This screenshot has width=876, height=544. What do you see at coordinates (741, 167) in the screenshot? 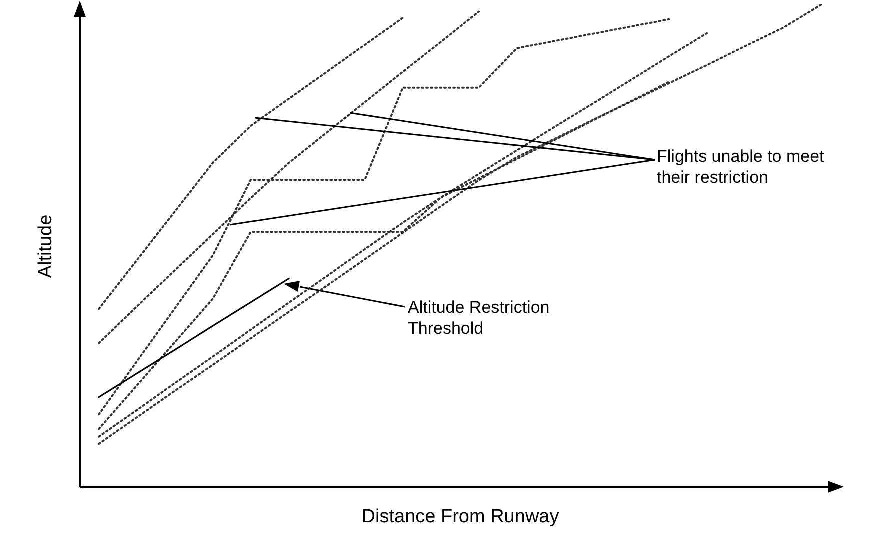
I see `annotation: Flights unable to meet their restriction` at bounding box center [741, 167].